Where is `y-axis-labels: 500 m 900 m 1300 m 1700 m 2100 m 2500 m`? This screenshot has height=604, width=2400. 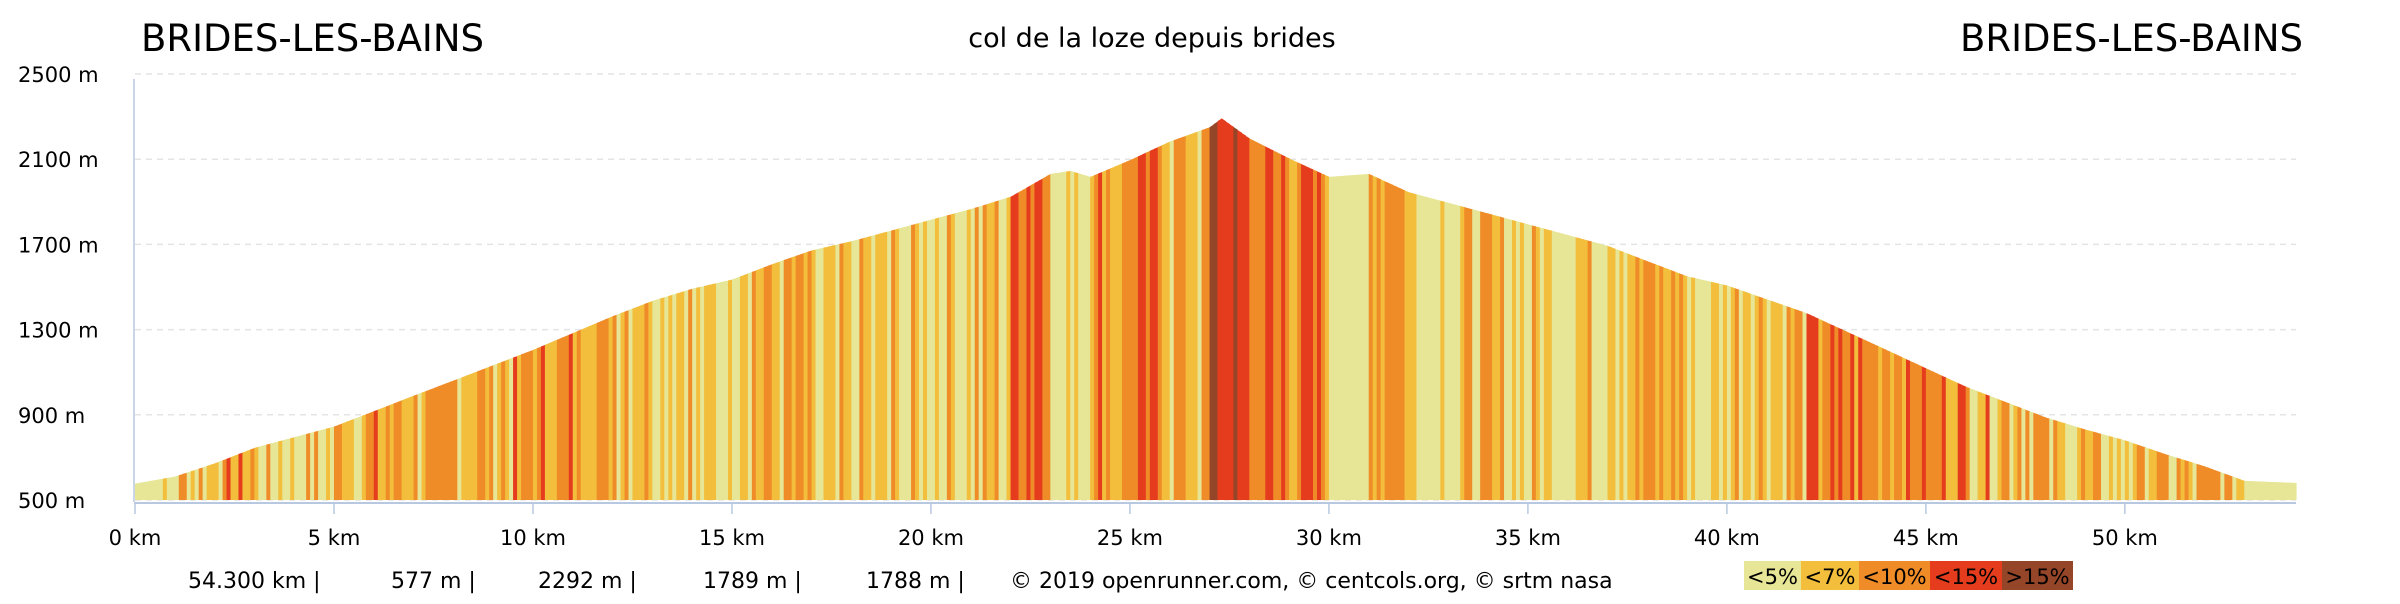 y-axis-labels: 500 m 900 m 1300 m 1700 m 2100 m 2500 m is located at coordinates (58, 288).